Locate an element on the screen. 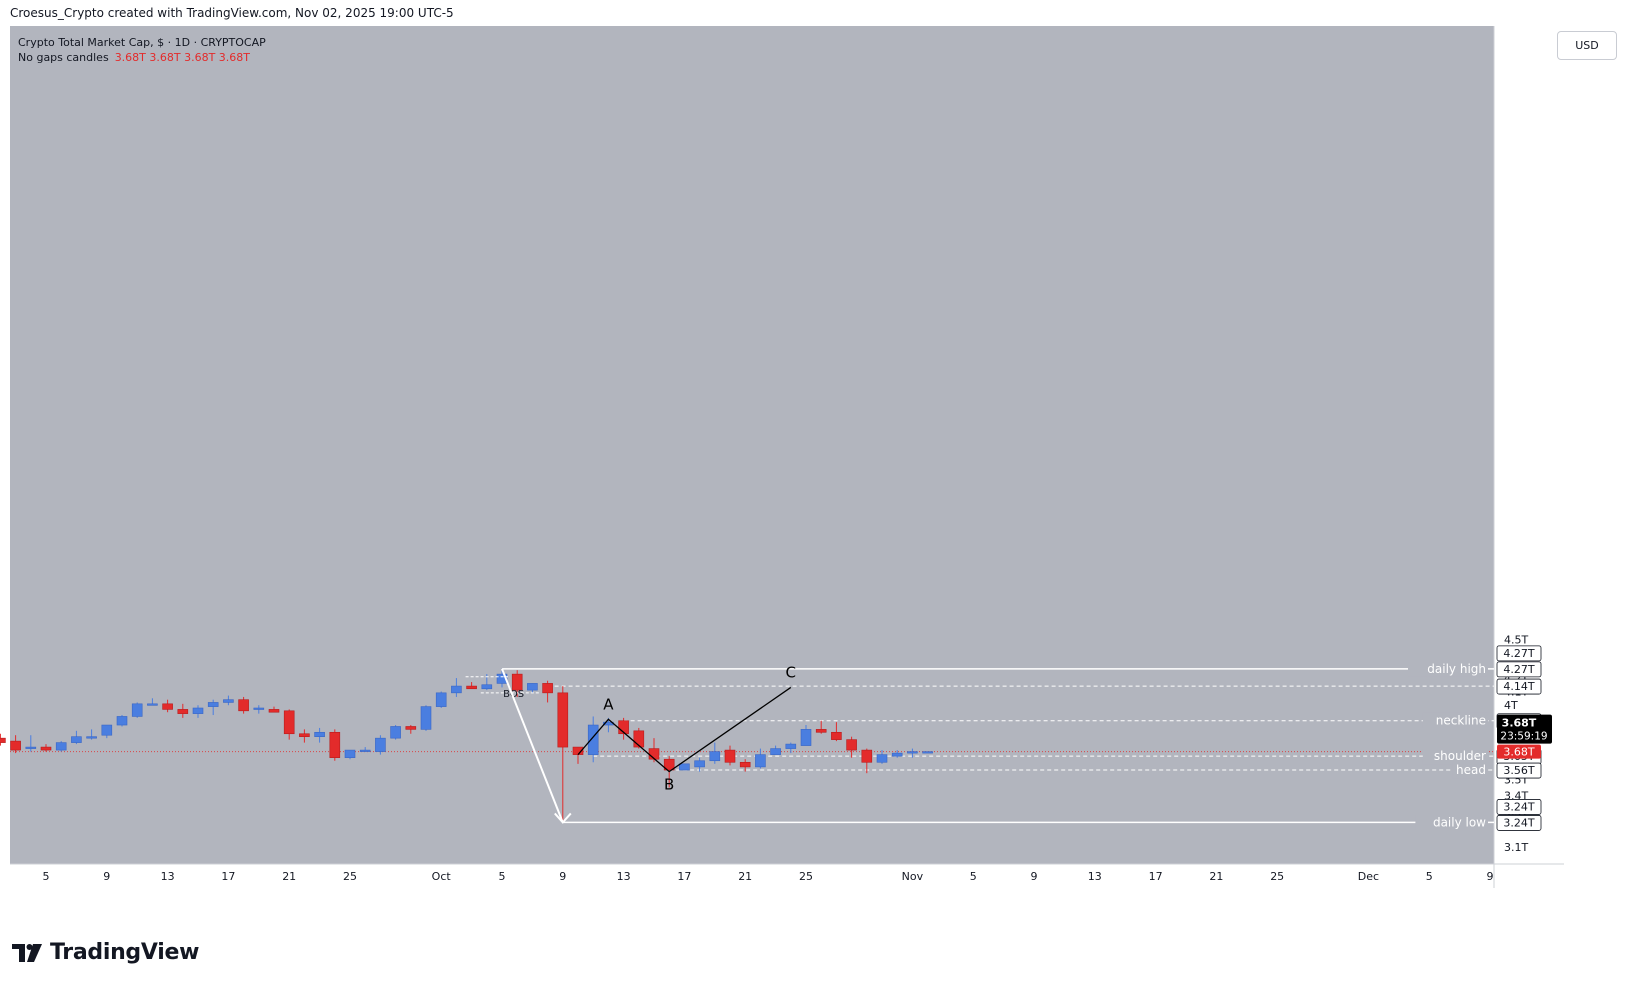 The width and height of the screenshot is (1627, 983). abc-pattern-line is located at coordinates (684, 729).